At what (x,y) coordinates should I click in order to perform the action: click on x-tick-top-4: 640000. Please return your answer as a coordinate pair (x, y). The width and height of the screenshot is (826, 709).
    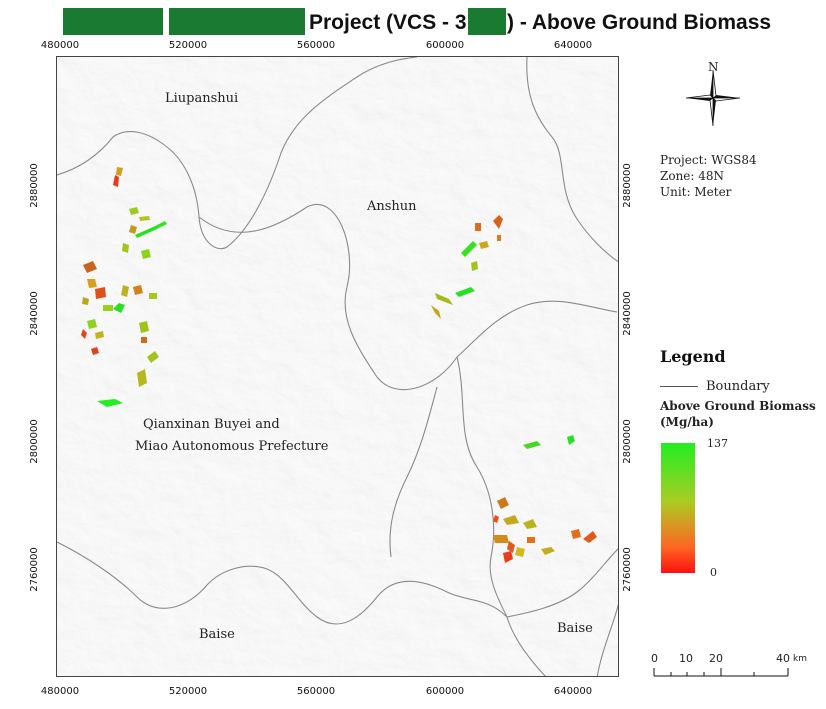
    Looking at the image, I should click on (573, 45).